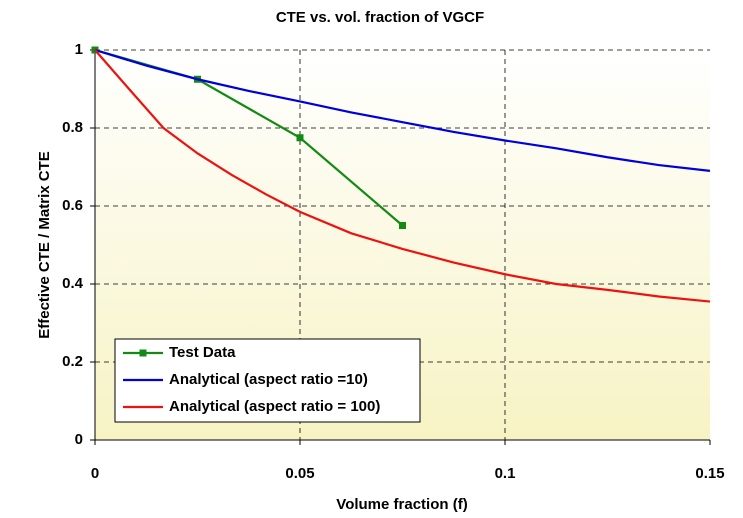  Describe the element at coordinates (73, 283) in the screenshot. I see `y-tick-label: 0.4` at that location.